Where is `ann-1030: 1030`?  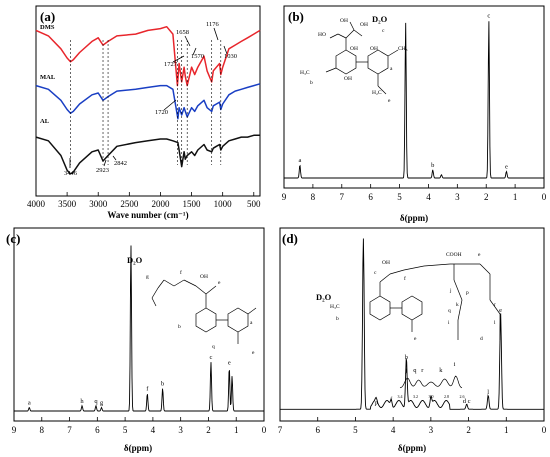
ann-1030: 1030 is located at coordinates (230, 56).